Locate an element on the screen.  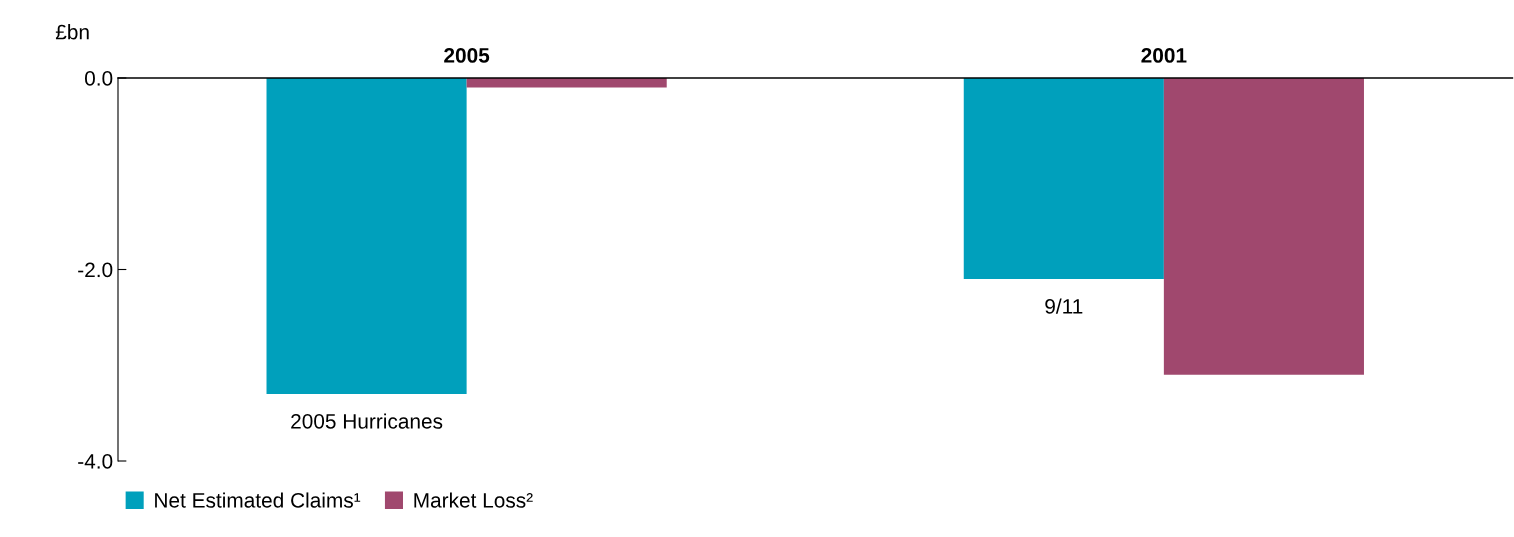
y-axis-title: £bn is located at coordinates (72, 32).